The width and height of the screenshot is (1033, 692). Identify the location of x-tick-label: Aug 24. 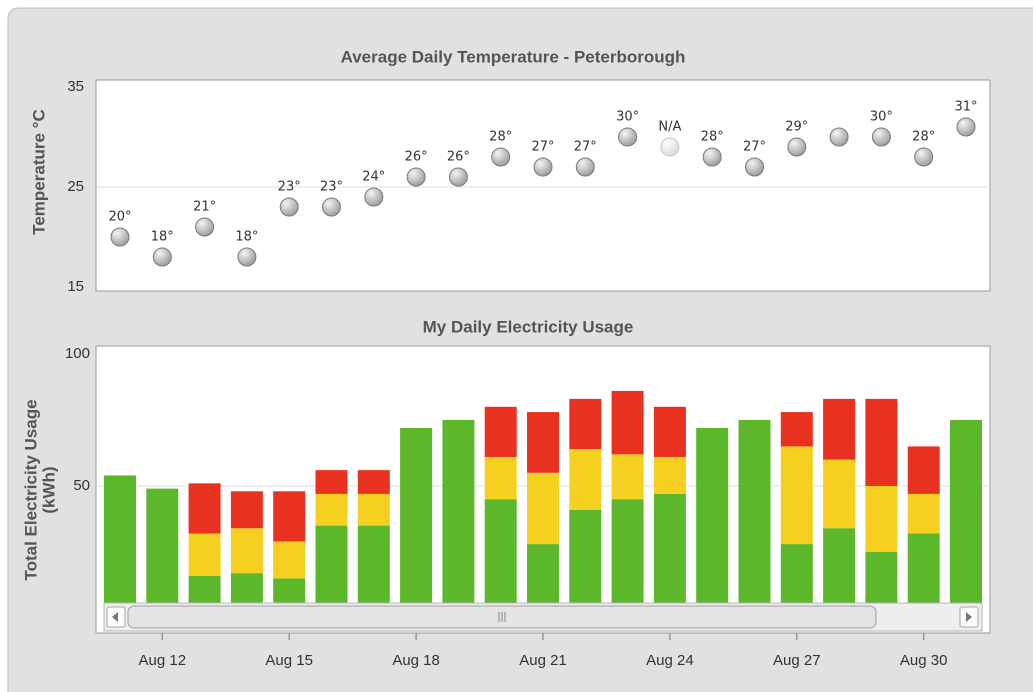
(670, 660).